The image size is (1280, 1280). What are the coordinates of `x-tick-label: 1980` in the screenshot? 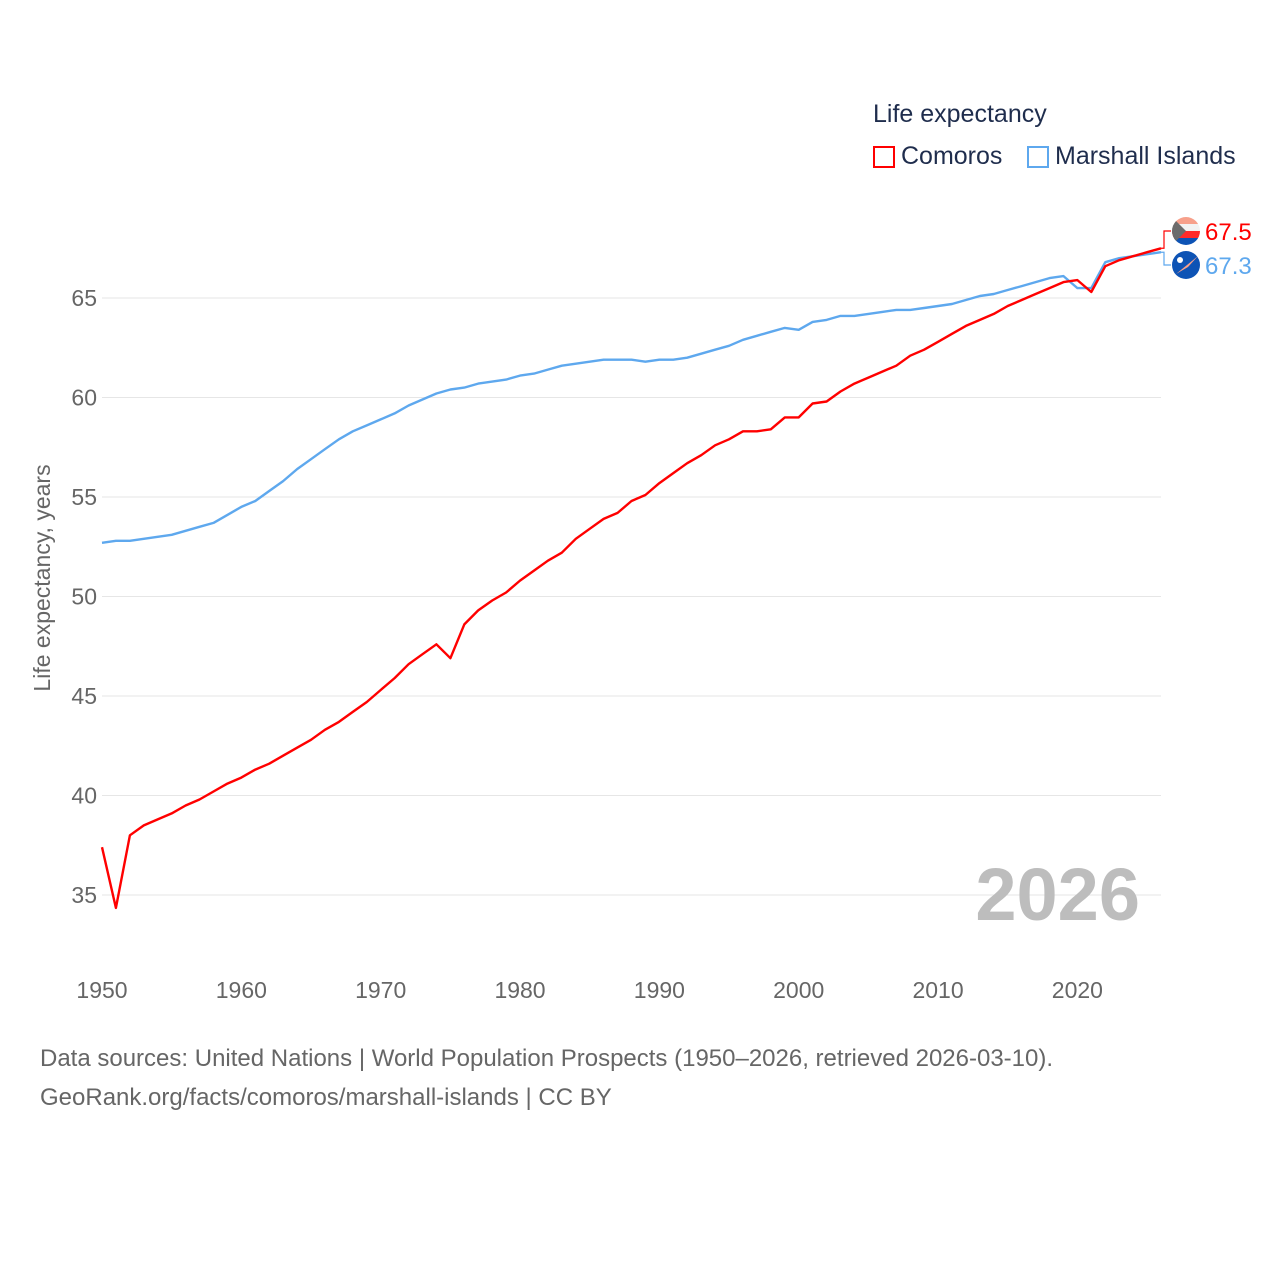 It's located at (519, 990).